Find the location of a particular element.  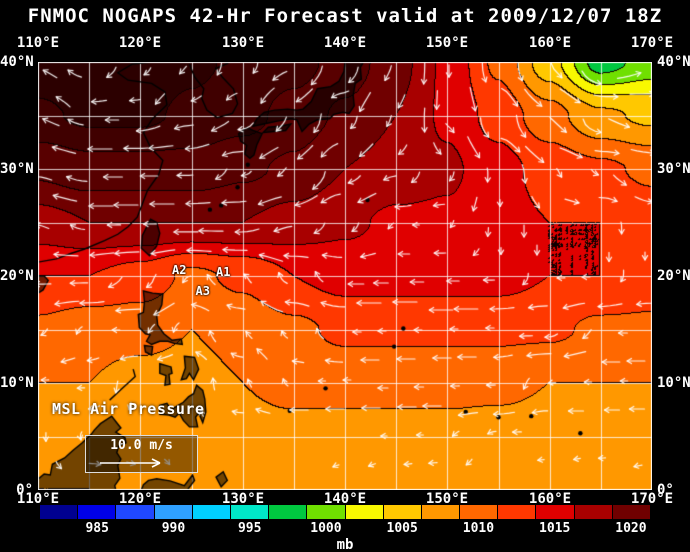

colorbar-tick-labels: 985 990 995 1000 1005 1010 1015 1020 is located at coordinates (345, 528).